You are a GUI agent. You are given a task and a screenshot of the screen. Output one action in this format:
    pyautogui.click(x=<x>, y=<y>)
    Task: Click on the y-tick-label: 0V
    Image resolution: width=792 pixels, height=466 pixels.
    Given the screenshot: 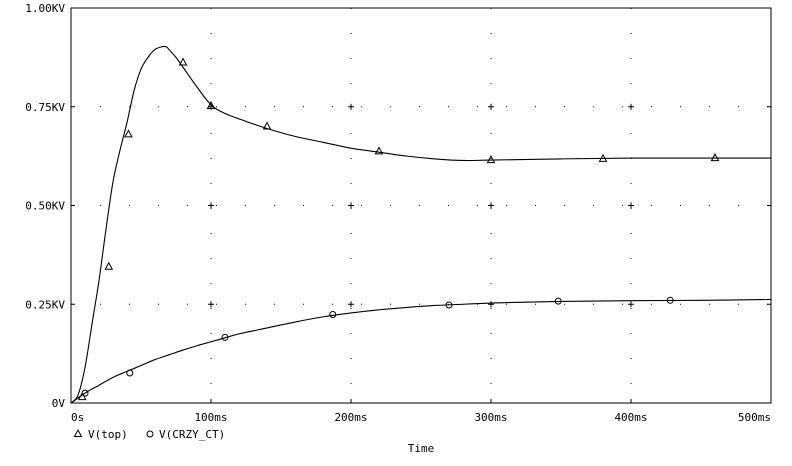 What is the action you would take?
    pyautogui.click(x=59, y=403)
    